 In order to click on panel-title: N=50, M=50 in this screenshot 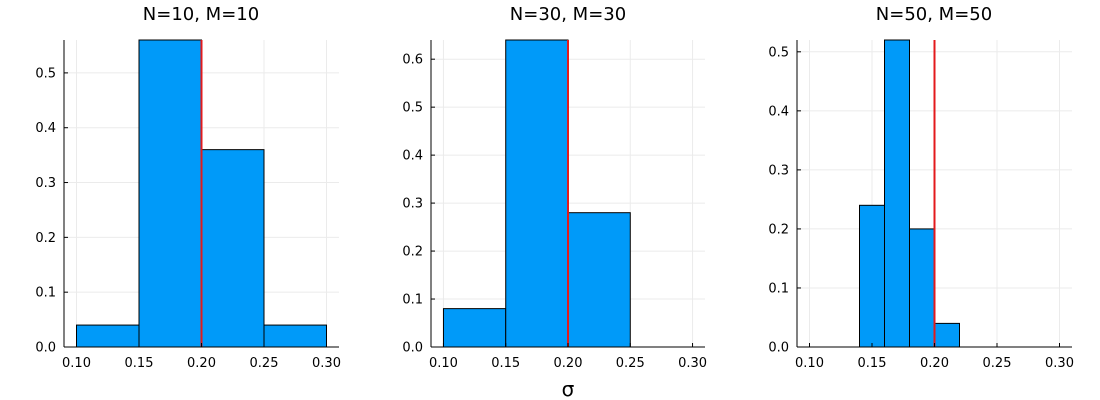, I will do `click(934, 14)`.